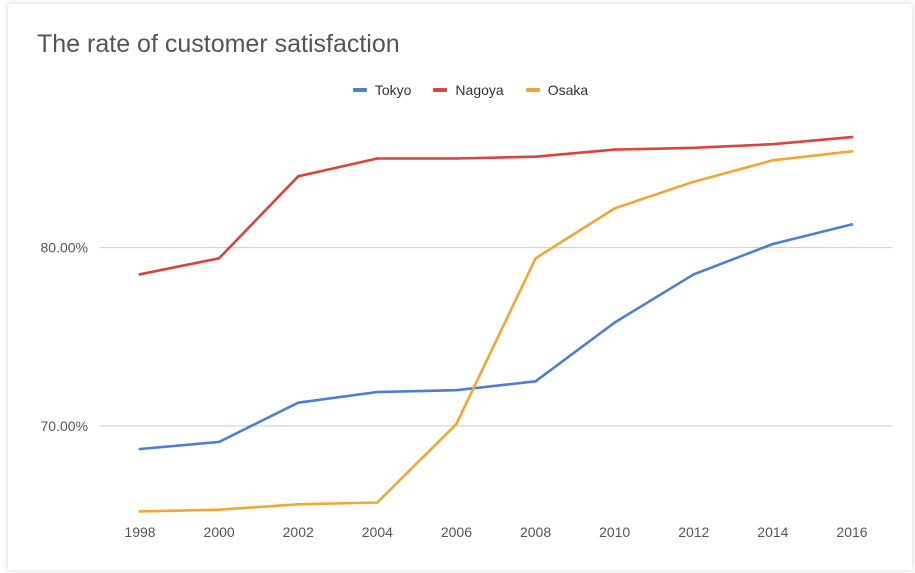  I want to click on legend-label: Tokyo, so click(393, 90).